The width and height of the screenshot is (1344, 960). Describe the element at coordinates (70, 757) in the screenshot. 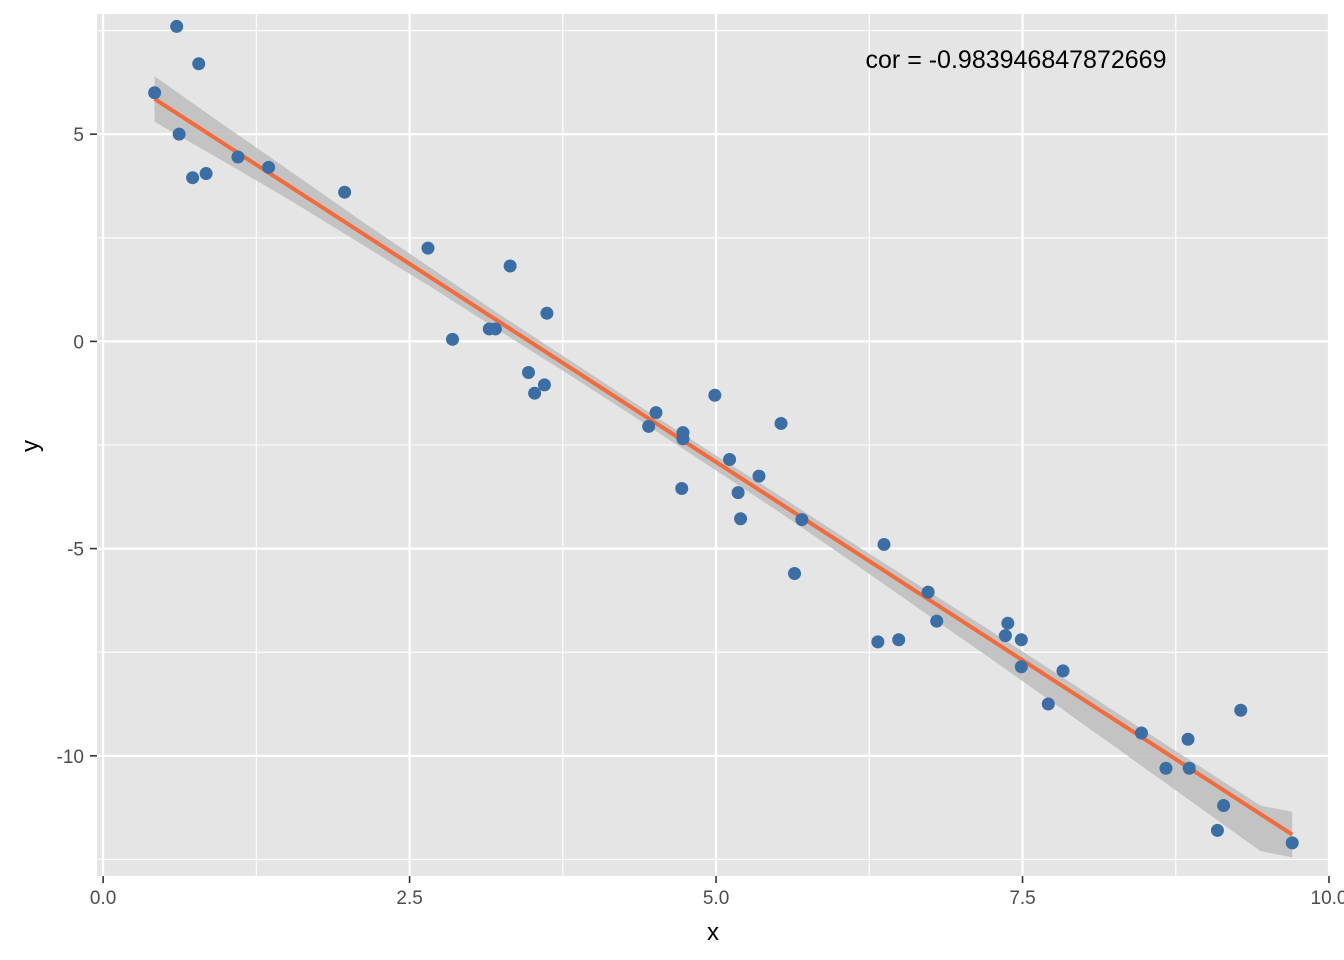

I see `y-tick-label: -10` at that location.